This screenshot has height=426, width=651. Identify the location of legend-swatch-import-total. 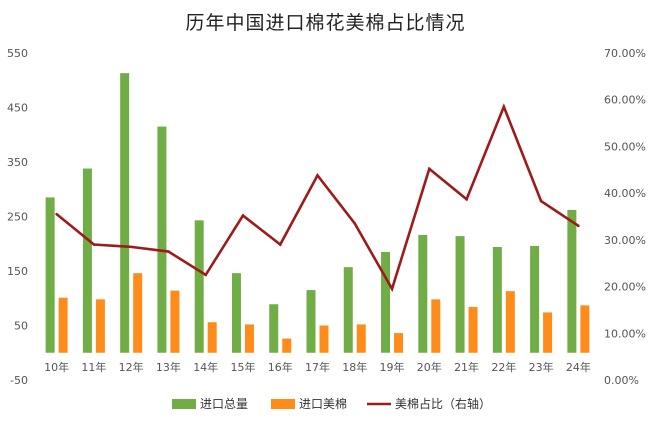
(184, 404).